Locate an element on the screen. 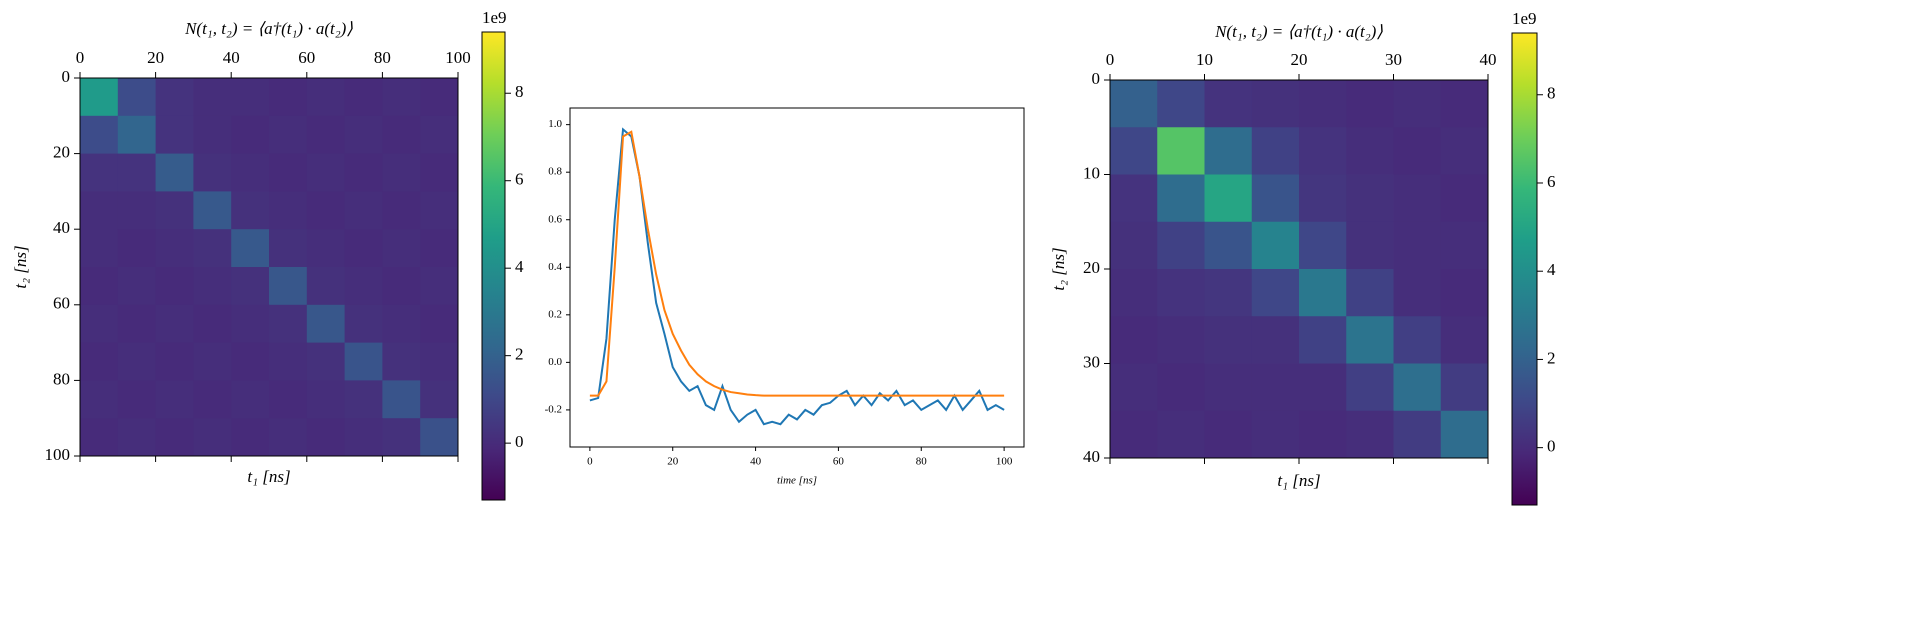 This screenshot has height=637, width=1929. chart-title: N(t₁, t₂) = ⟨a†(t₁) · a(t₂)⟩ is located at coordinates (1298, 31).